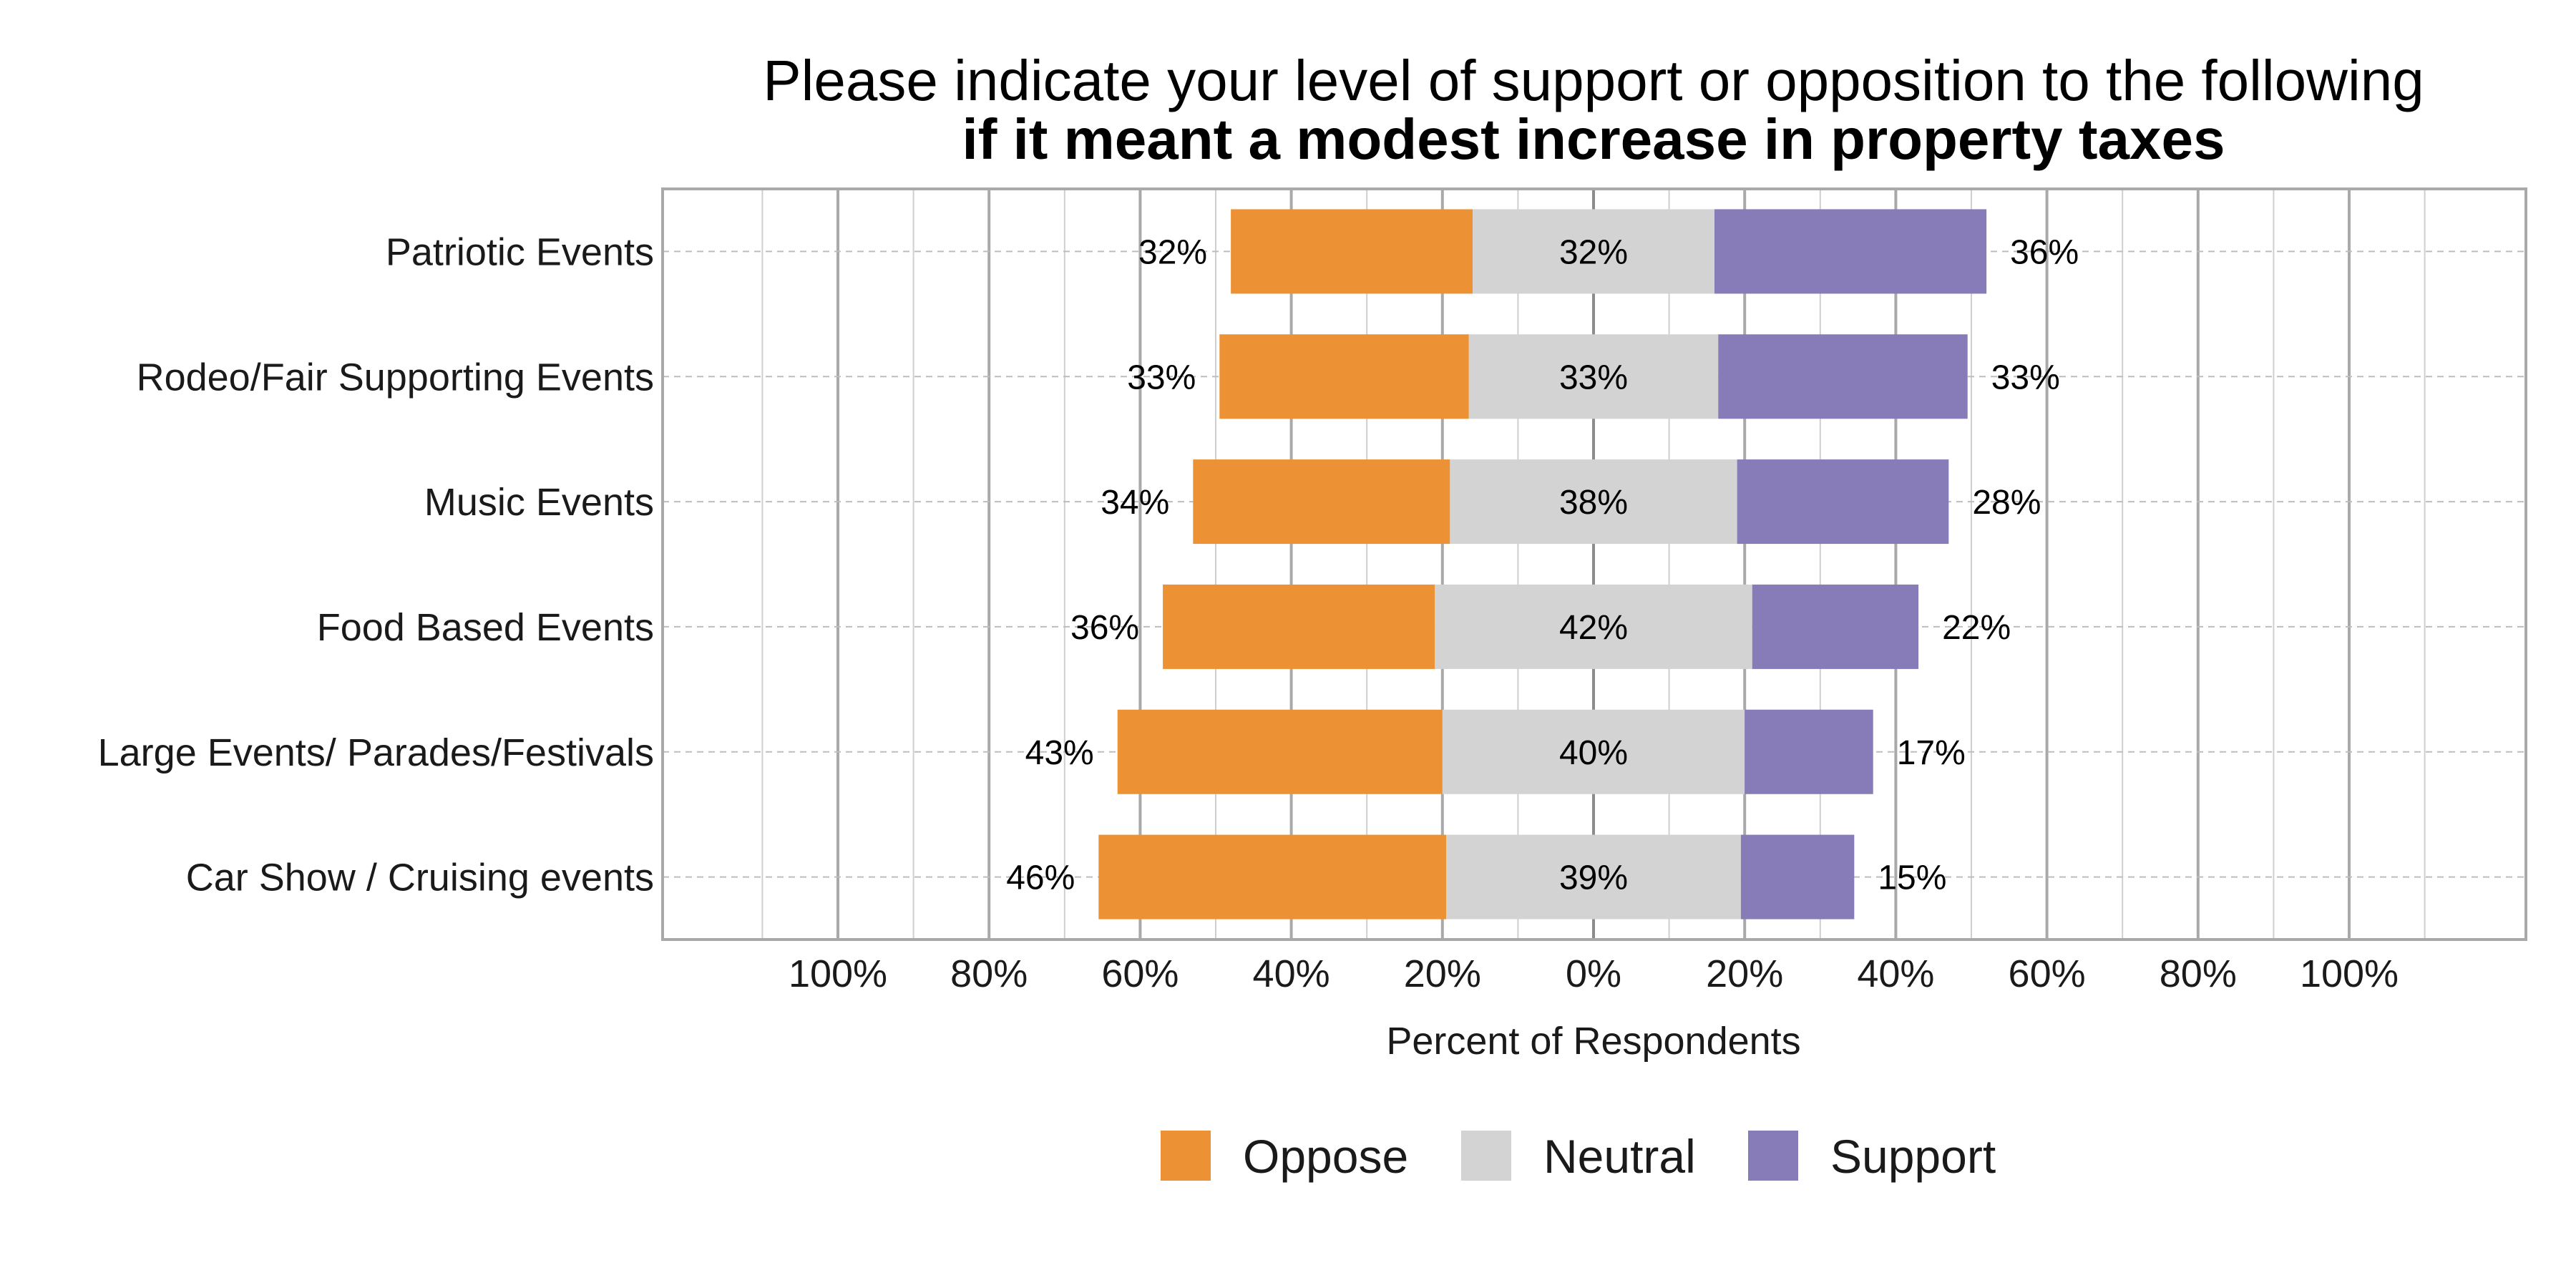  I want to click on data-label-oppose: 32%, so click(1172, 252).